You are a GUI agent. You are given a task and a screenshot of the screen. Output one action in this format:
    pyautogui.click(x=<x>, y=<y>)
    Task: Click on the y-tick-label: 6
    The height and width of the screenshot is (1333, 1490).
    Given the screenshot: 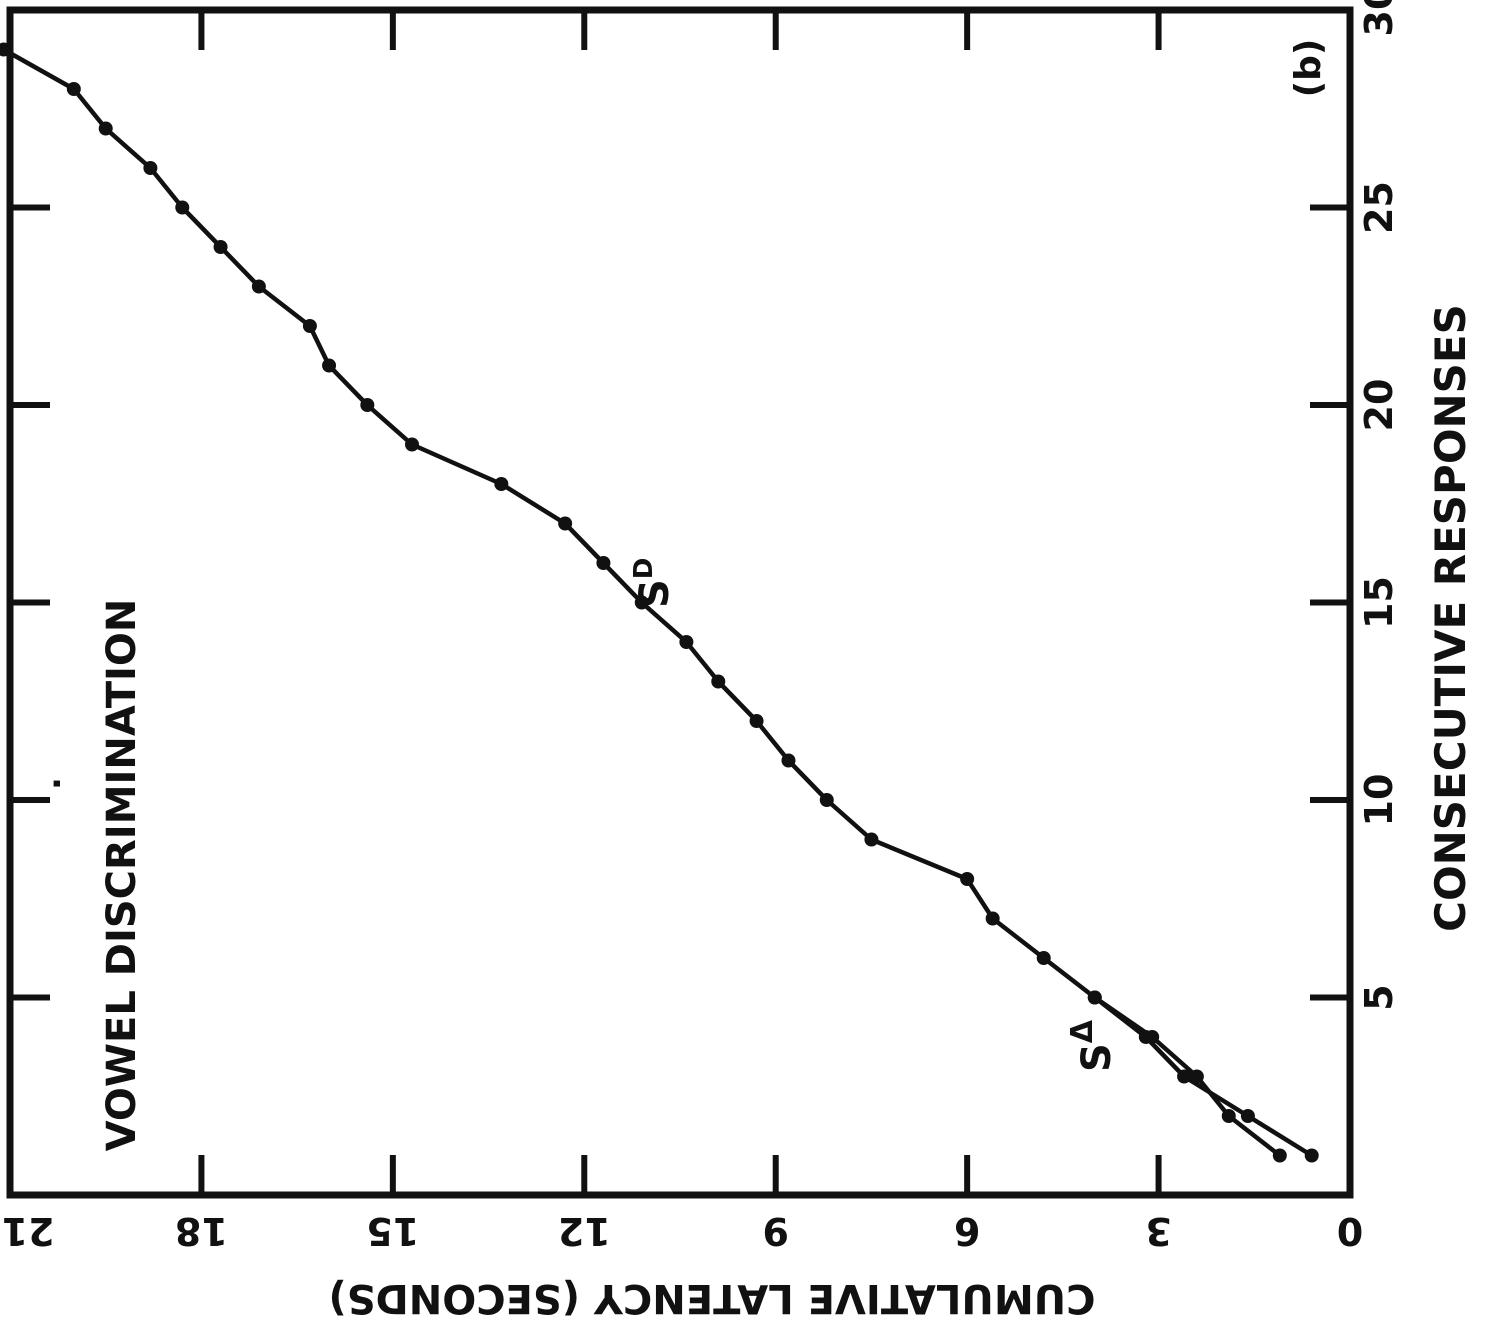 What is the action you would take?
    pyautogui.click(x=967, y=1231)
    